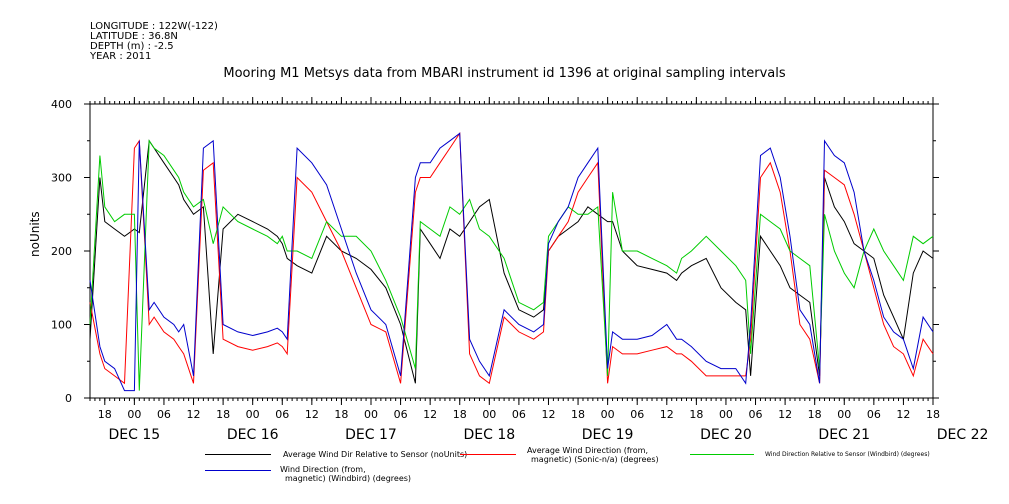  Describe the element at coordinates (68, 398) in the screenshot. I see `y-tick-label: 0` at that location.